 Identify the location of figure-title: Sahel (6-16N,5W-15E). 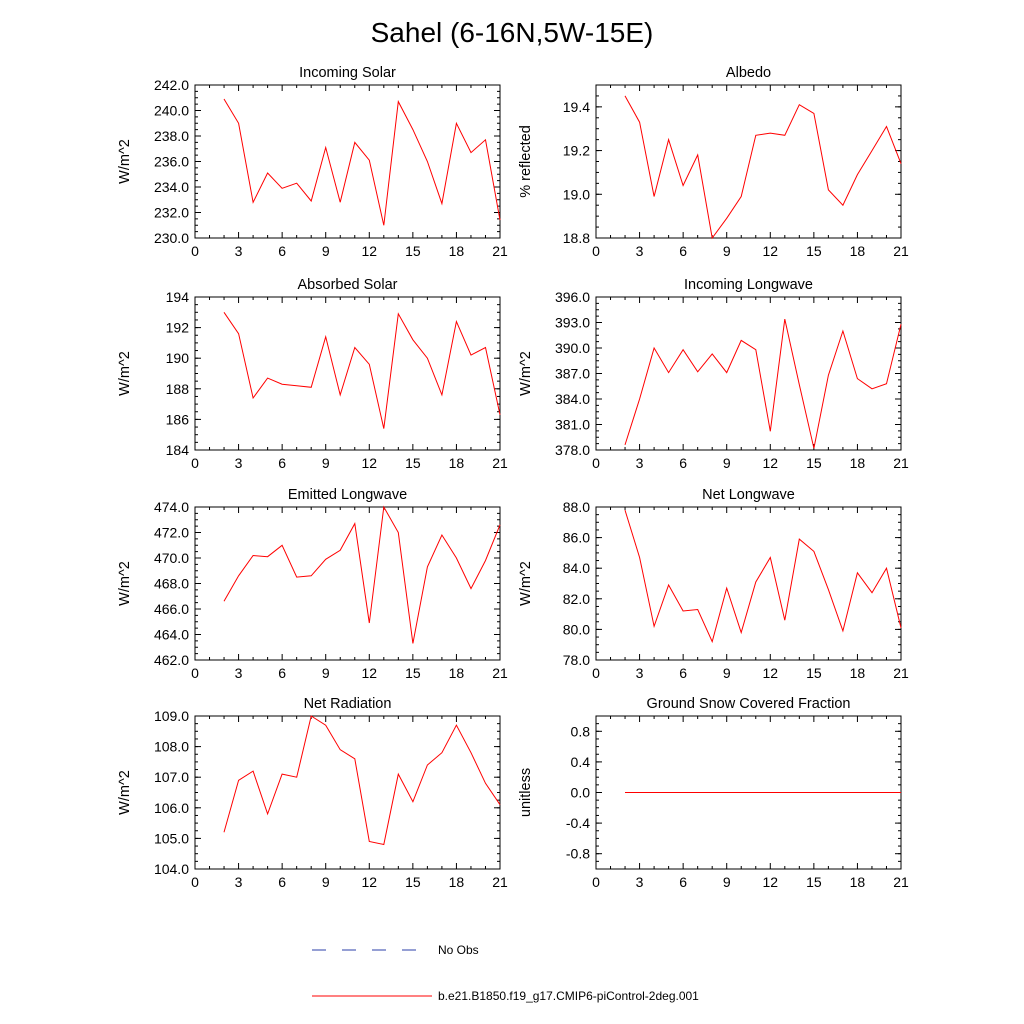
(512, 32).